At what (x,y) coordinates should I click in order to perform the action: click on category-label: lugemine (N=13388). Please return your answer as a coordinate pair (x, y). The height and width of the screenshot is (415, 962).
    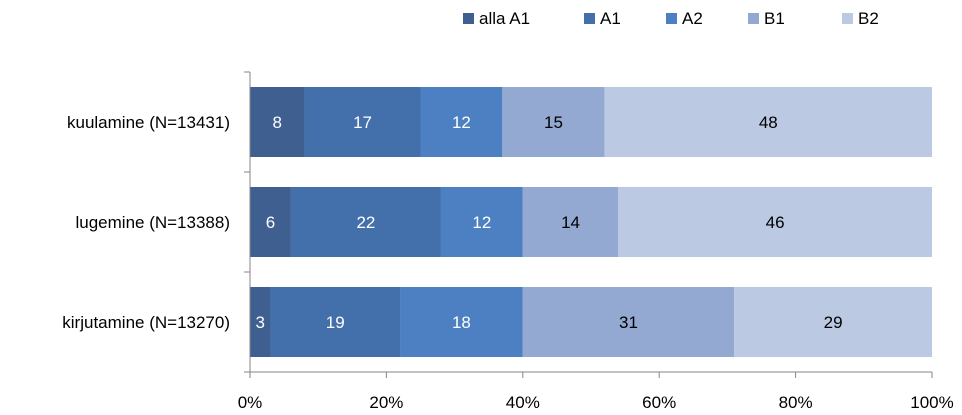
    Looking at the image, I should click on (152, 222).